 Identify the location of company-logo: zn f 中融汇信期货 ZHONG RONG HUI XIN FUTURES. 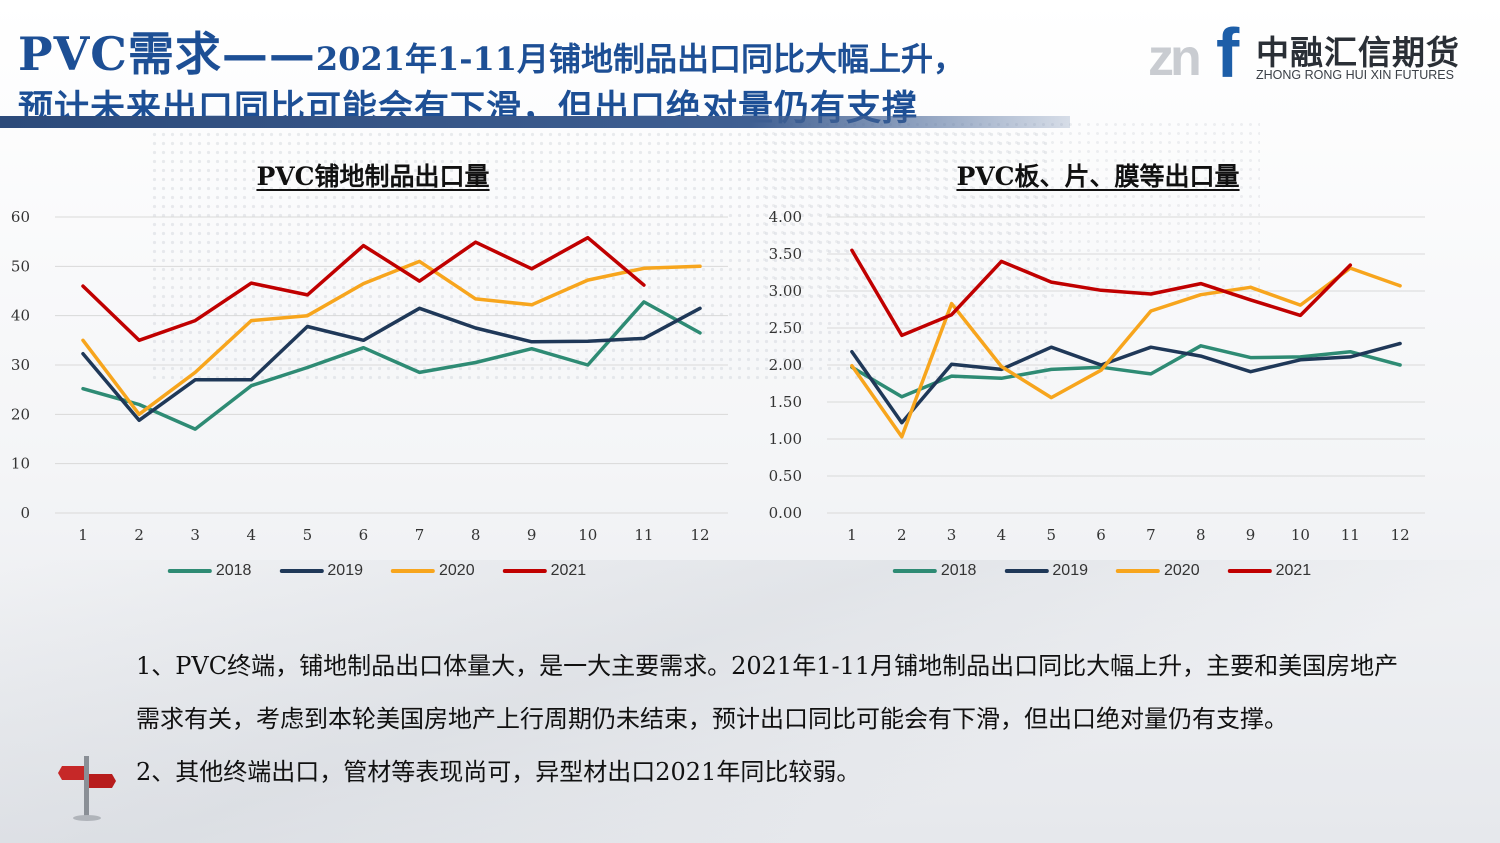
(1304, 53).